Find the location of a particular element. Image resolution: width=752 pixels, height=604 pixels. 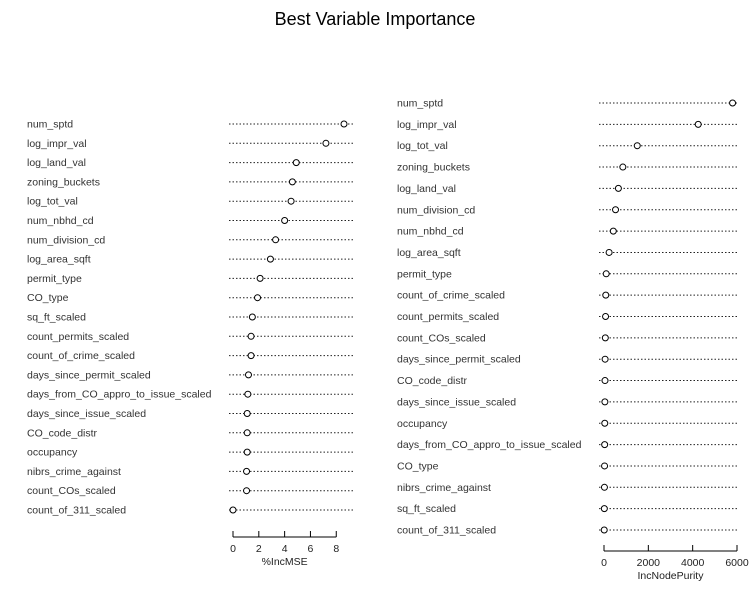

x-tick-label: 8 is located at coordinates (336, 549).